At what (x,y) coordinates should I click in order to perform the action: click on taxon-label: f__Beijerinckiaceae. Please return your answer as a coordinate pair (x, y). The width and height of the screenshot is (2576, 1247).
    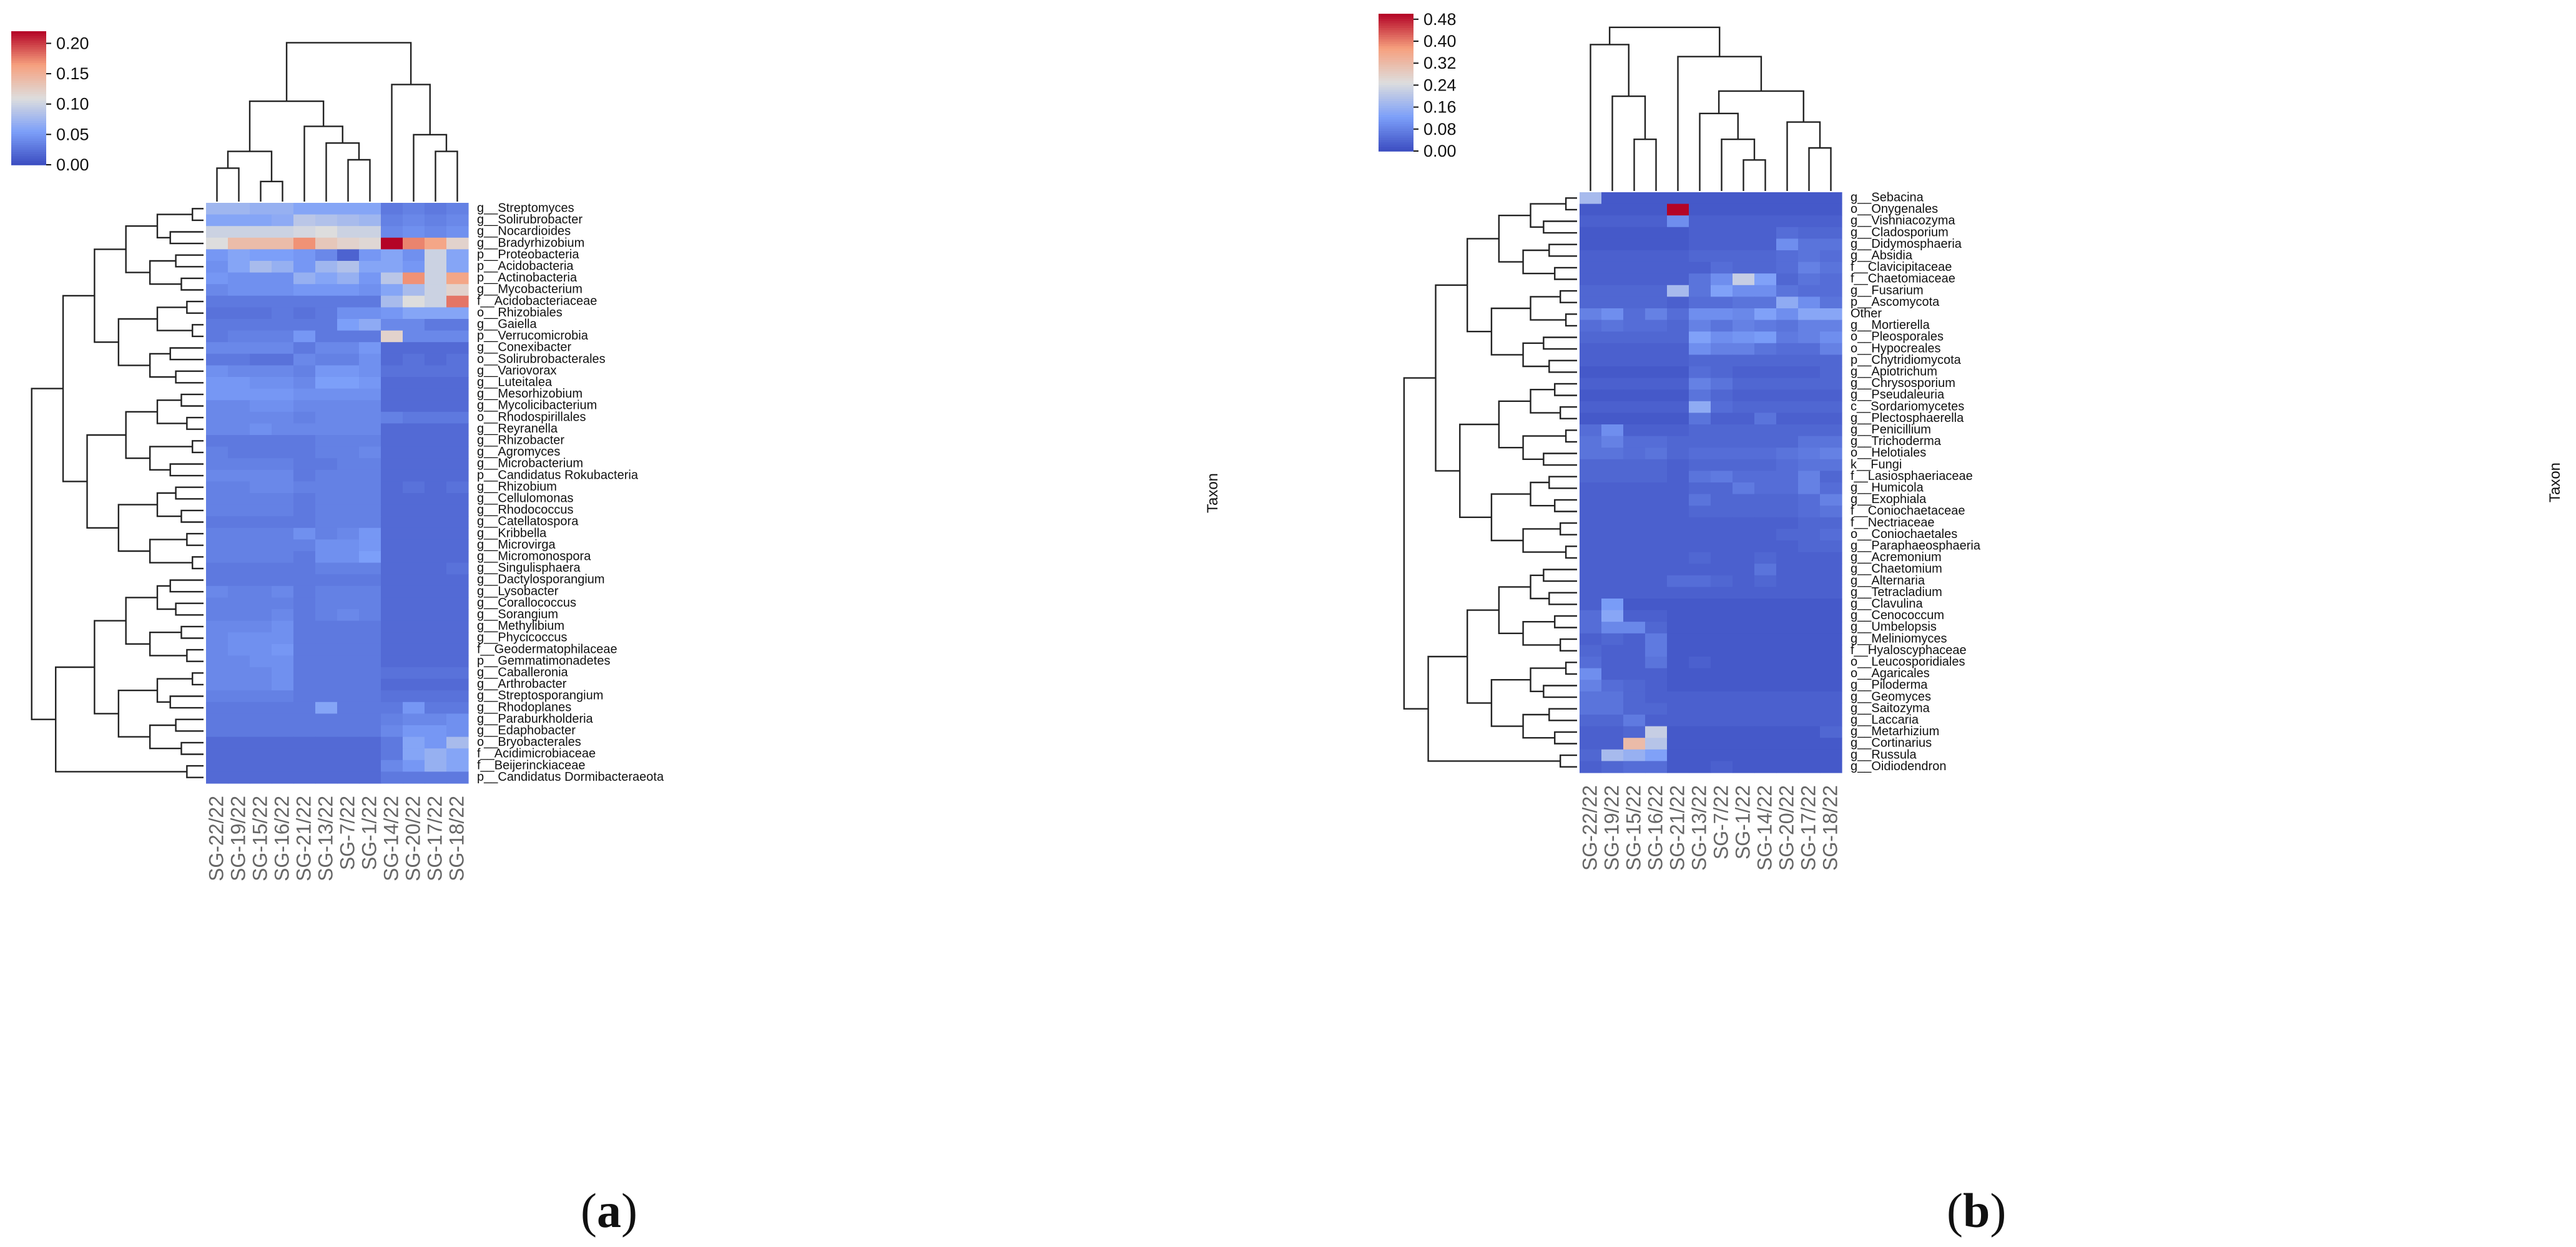
    Looking at the image, I should click on (531, 765).